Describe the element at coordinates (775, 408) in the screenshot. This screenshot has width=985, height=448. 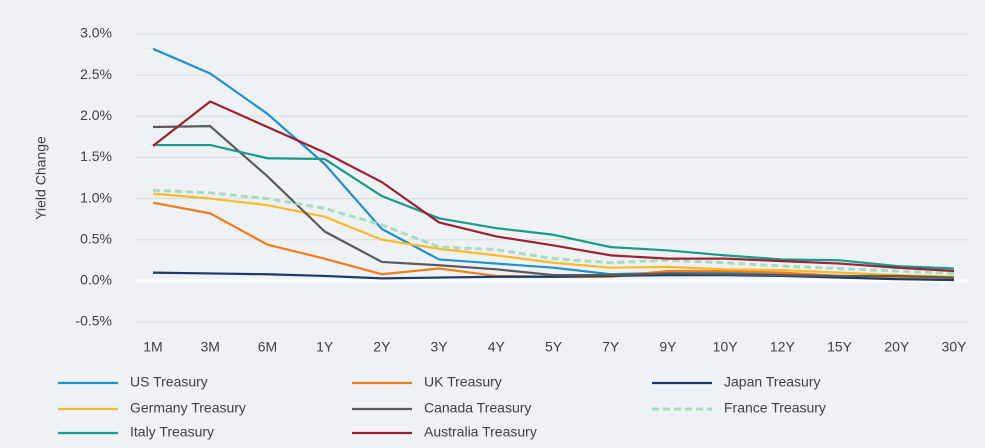
I see `legend-label: France Treasury` at that location.